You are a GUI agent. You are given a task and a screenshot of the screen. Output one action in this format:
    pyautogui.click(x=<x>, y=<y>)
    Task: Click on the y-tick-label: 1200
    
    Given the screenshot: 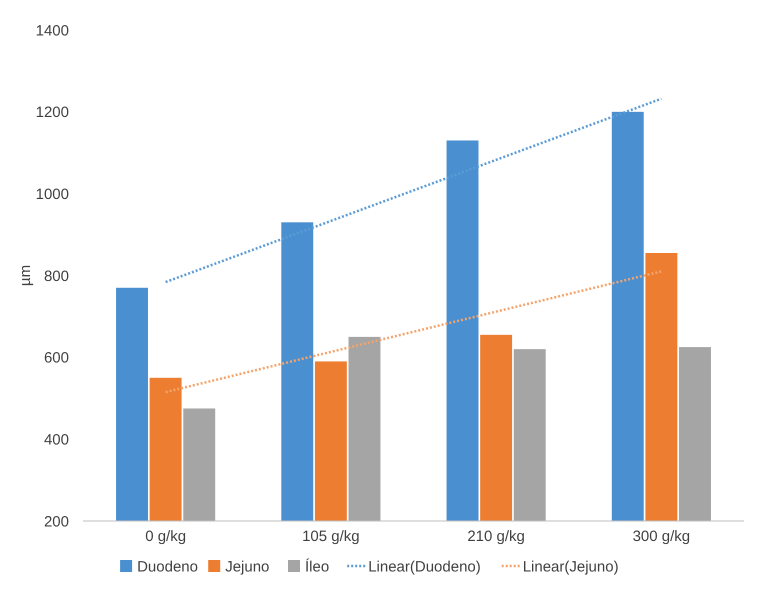 What is the action you would take?
    pyautogui.click(x=52, y=113)
    